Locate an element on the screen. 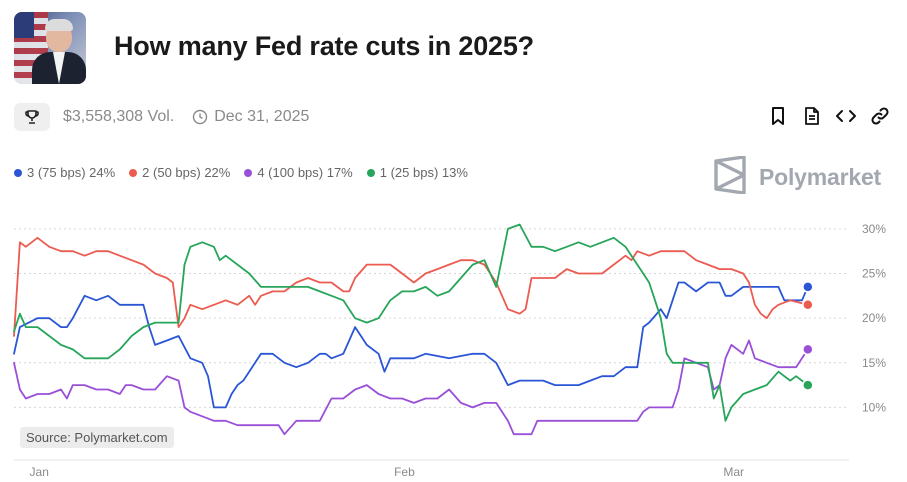 The image size is (907, 482). action-toolbar is located at coordinates (829, 116).